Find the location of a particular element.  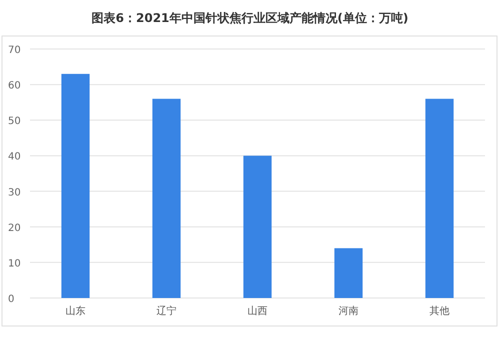

y-tick-label: 30 is located at coordinates (14, 192).